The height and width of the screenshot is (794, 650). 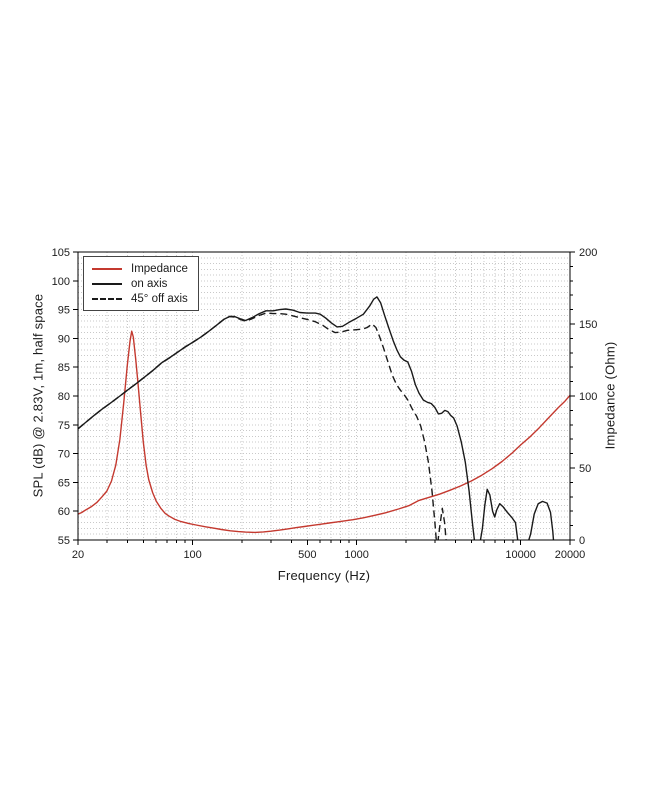 What do you see at coordinates (588, 253) in the screenshot?
I see `svg-text: 200` at bounding box center [588, 253].